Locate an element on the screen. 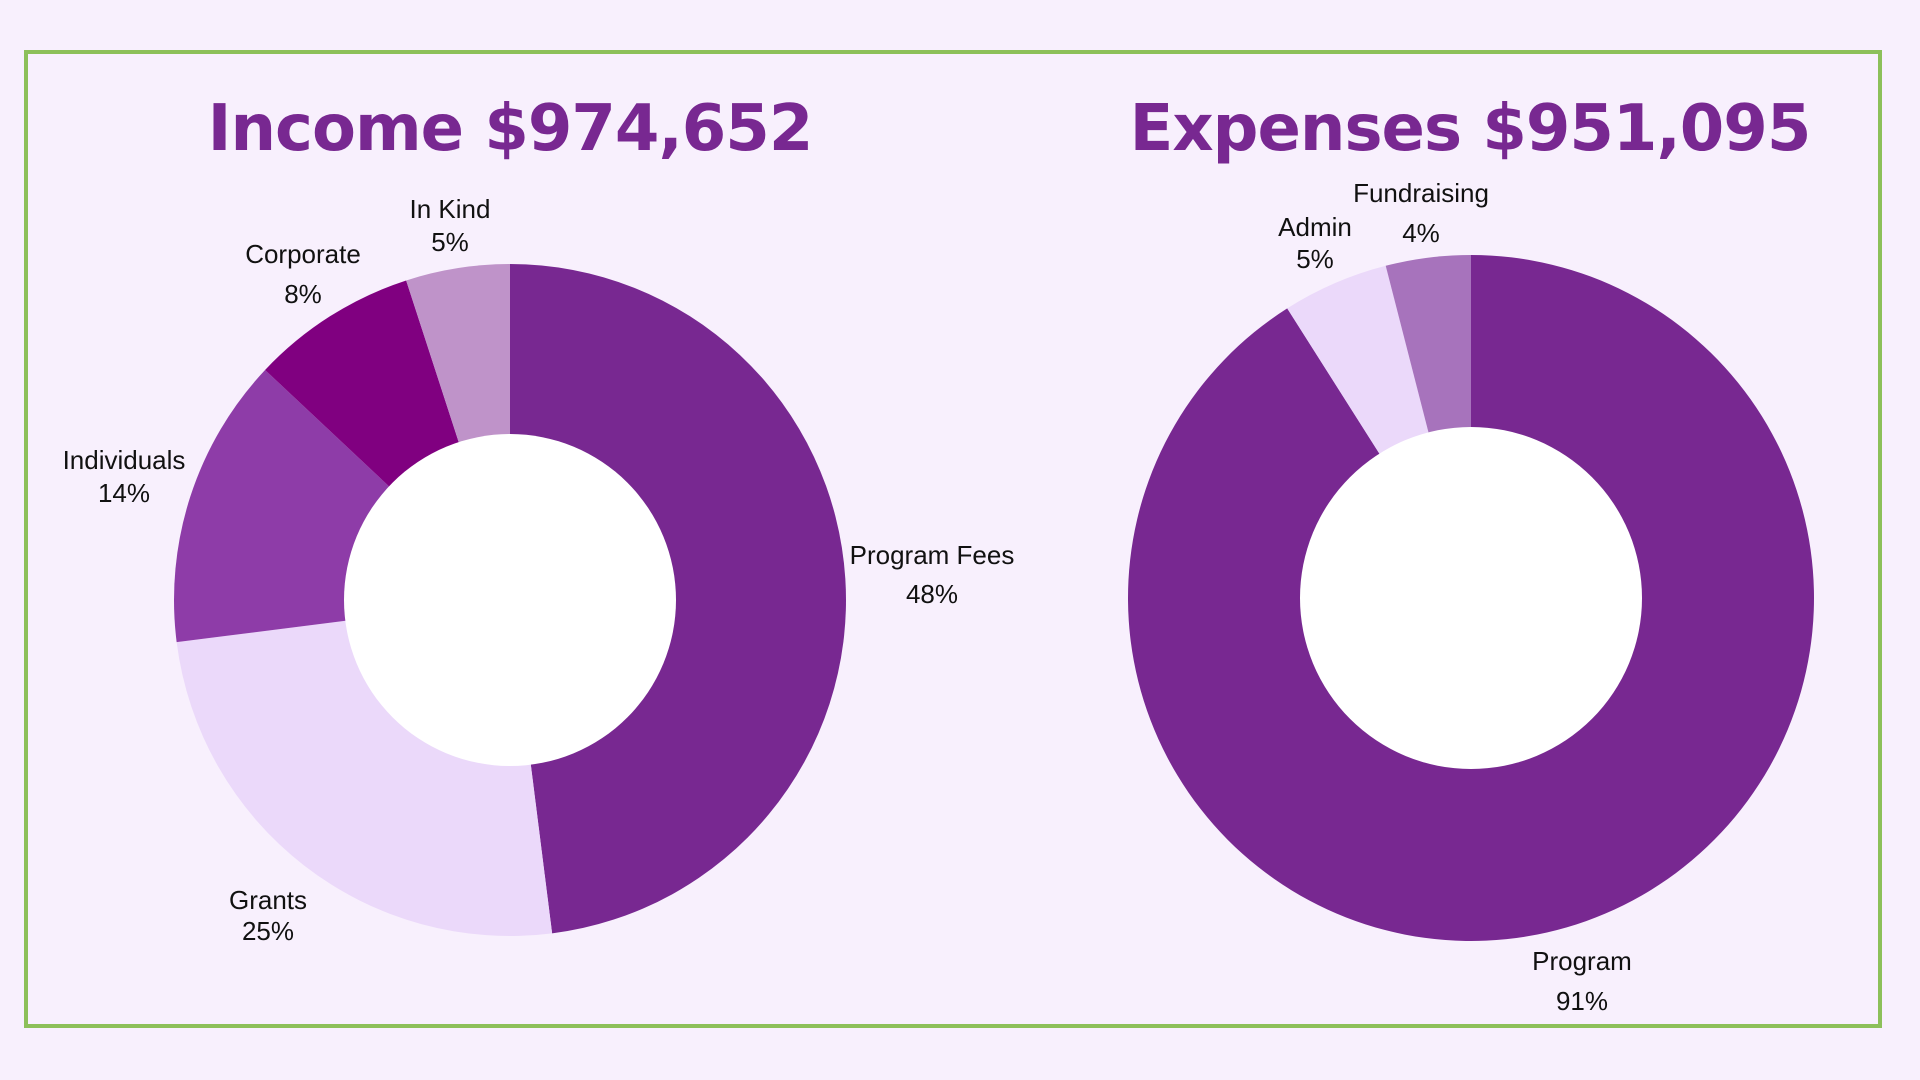 This screenshot has width=1920, height=1080. expenses-value-program: 91% is located at coordinates (1582, 1001).